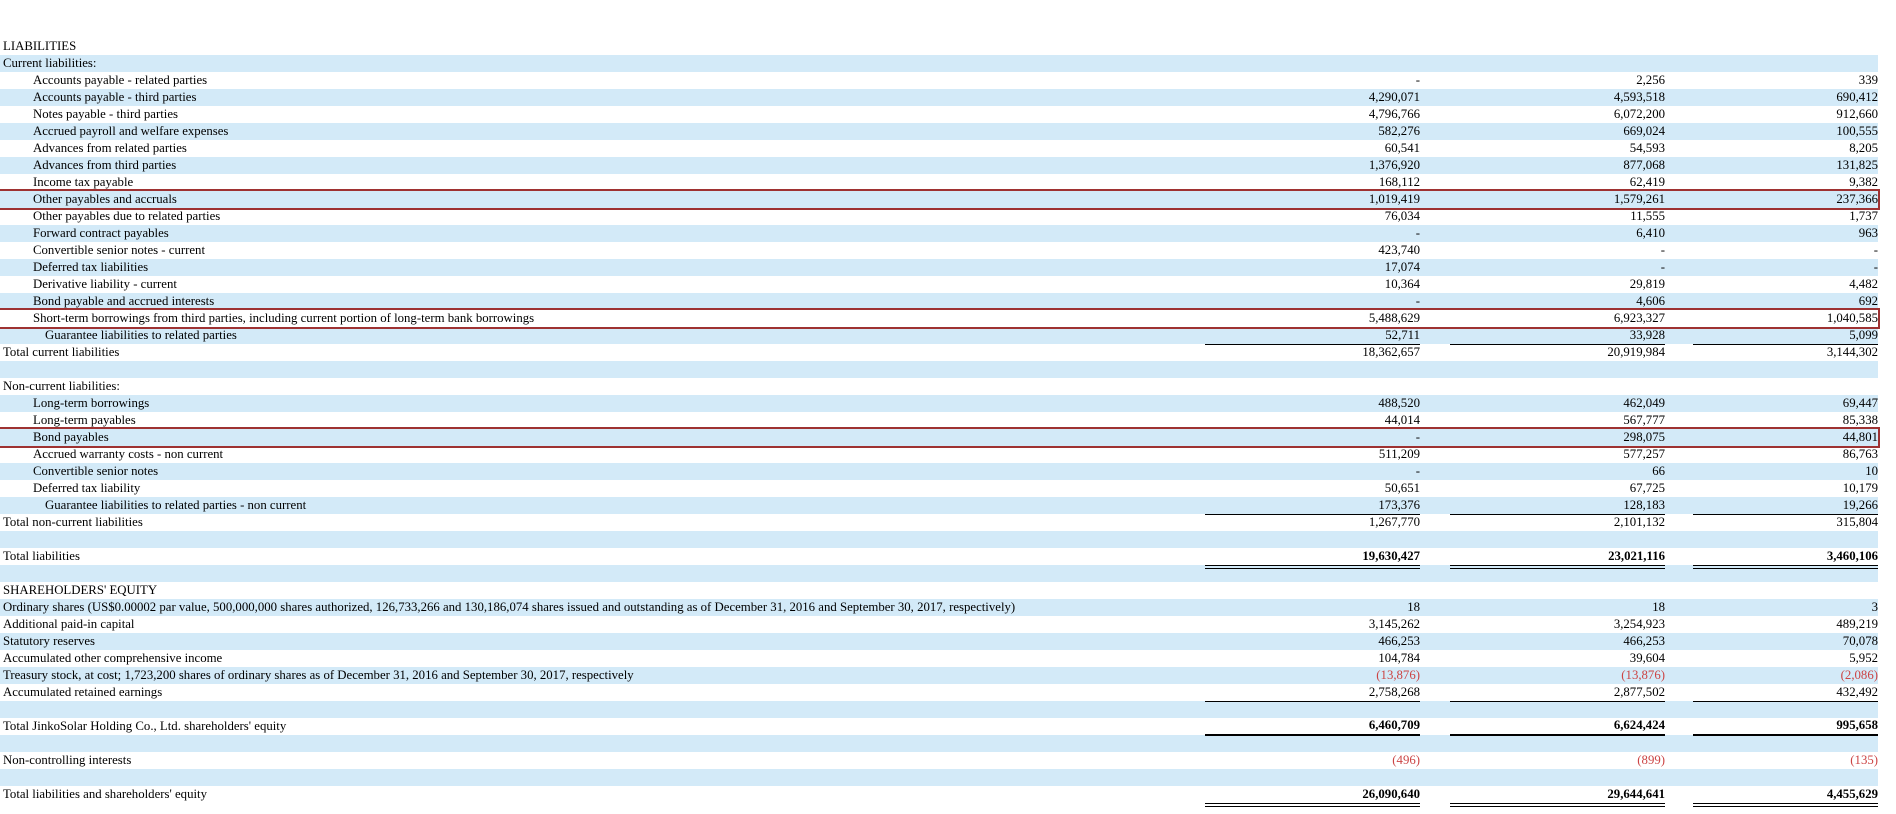  Describe the element at coordinates (1281, 131) in the screenshot. I see `value-cell: 582,276` at that location.